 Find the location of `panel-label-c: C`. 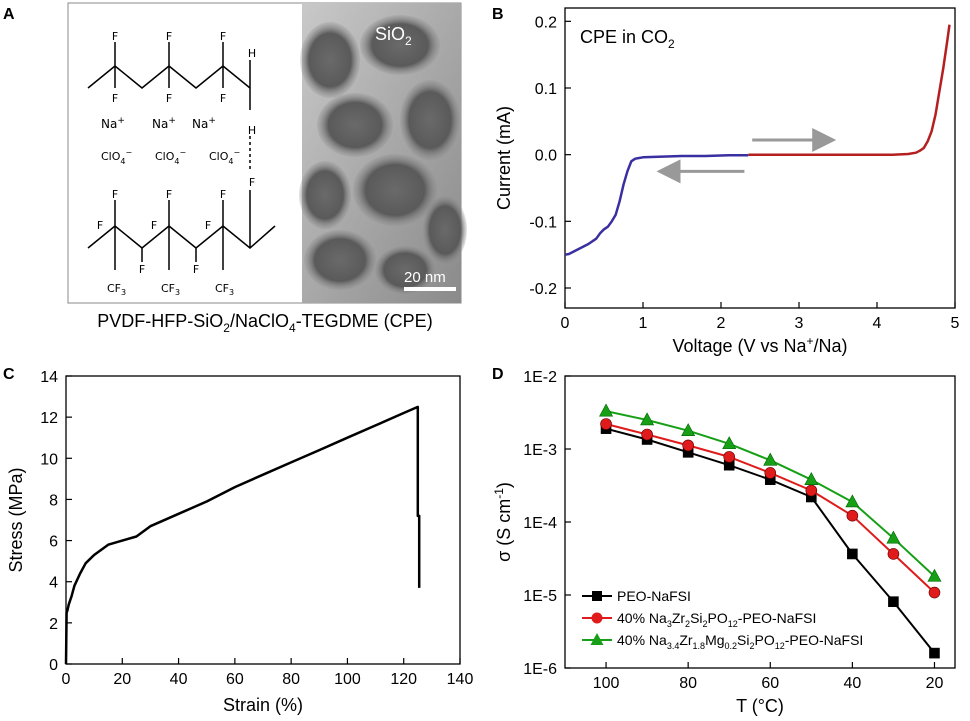

panel-label-c: C is located at coordinates (9, 374).